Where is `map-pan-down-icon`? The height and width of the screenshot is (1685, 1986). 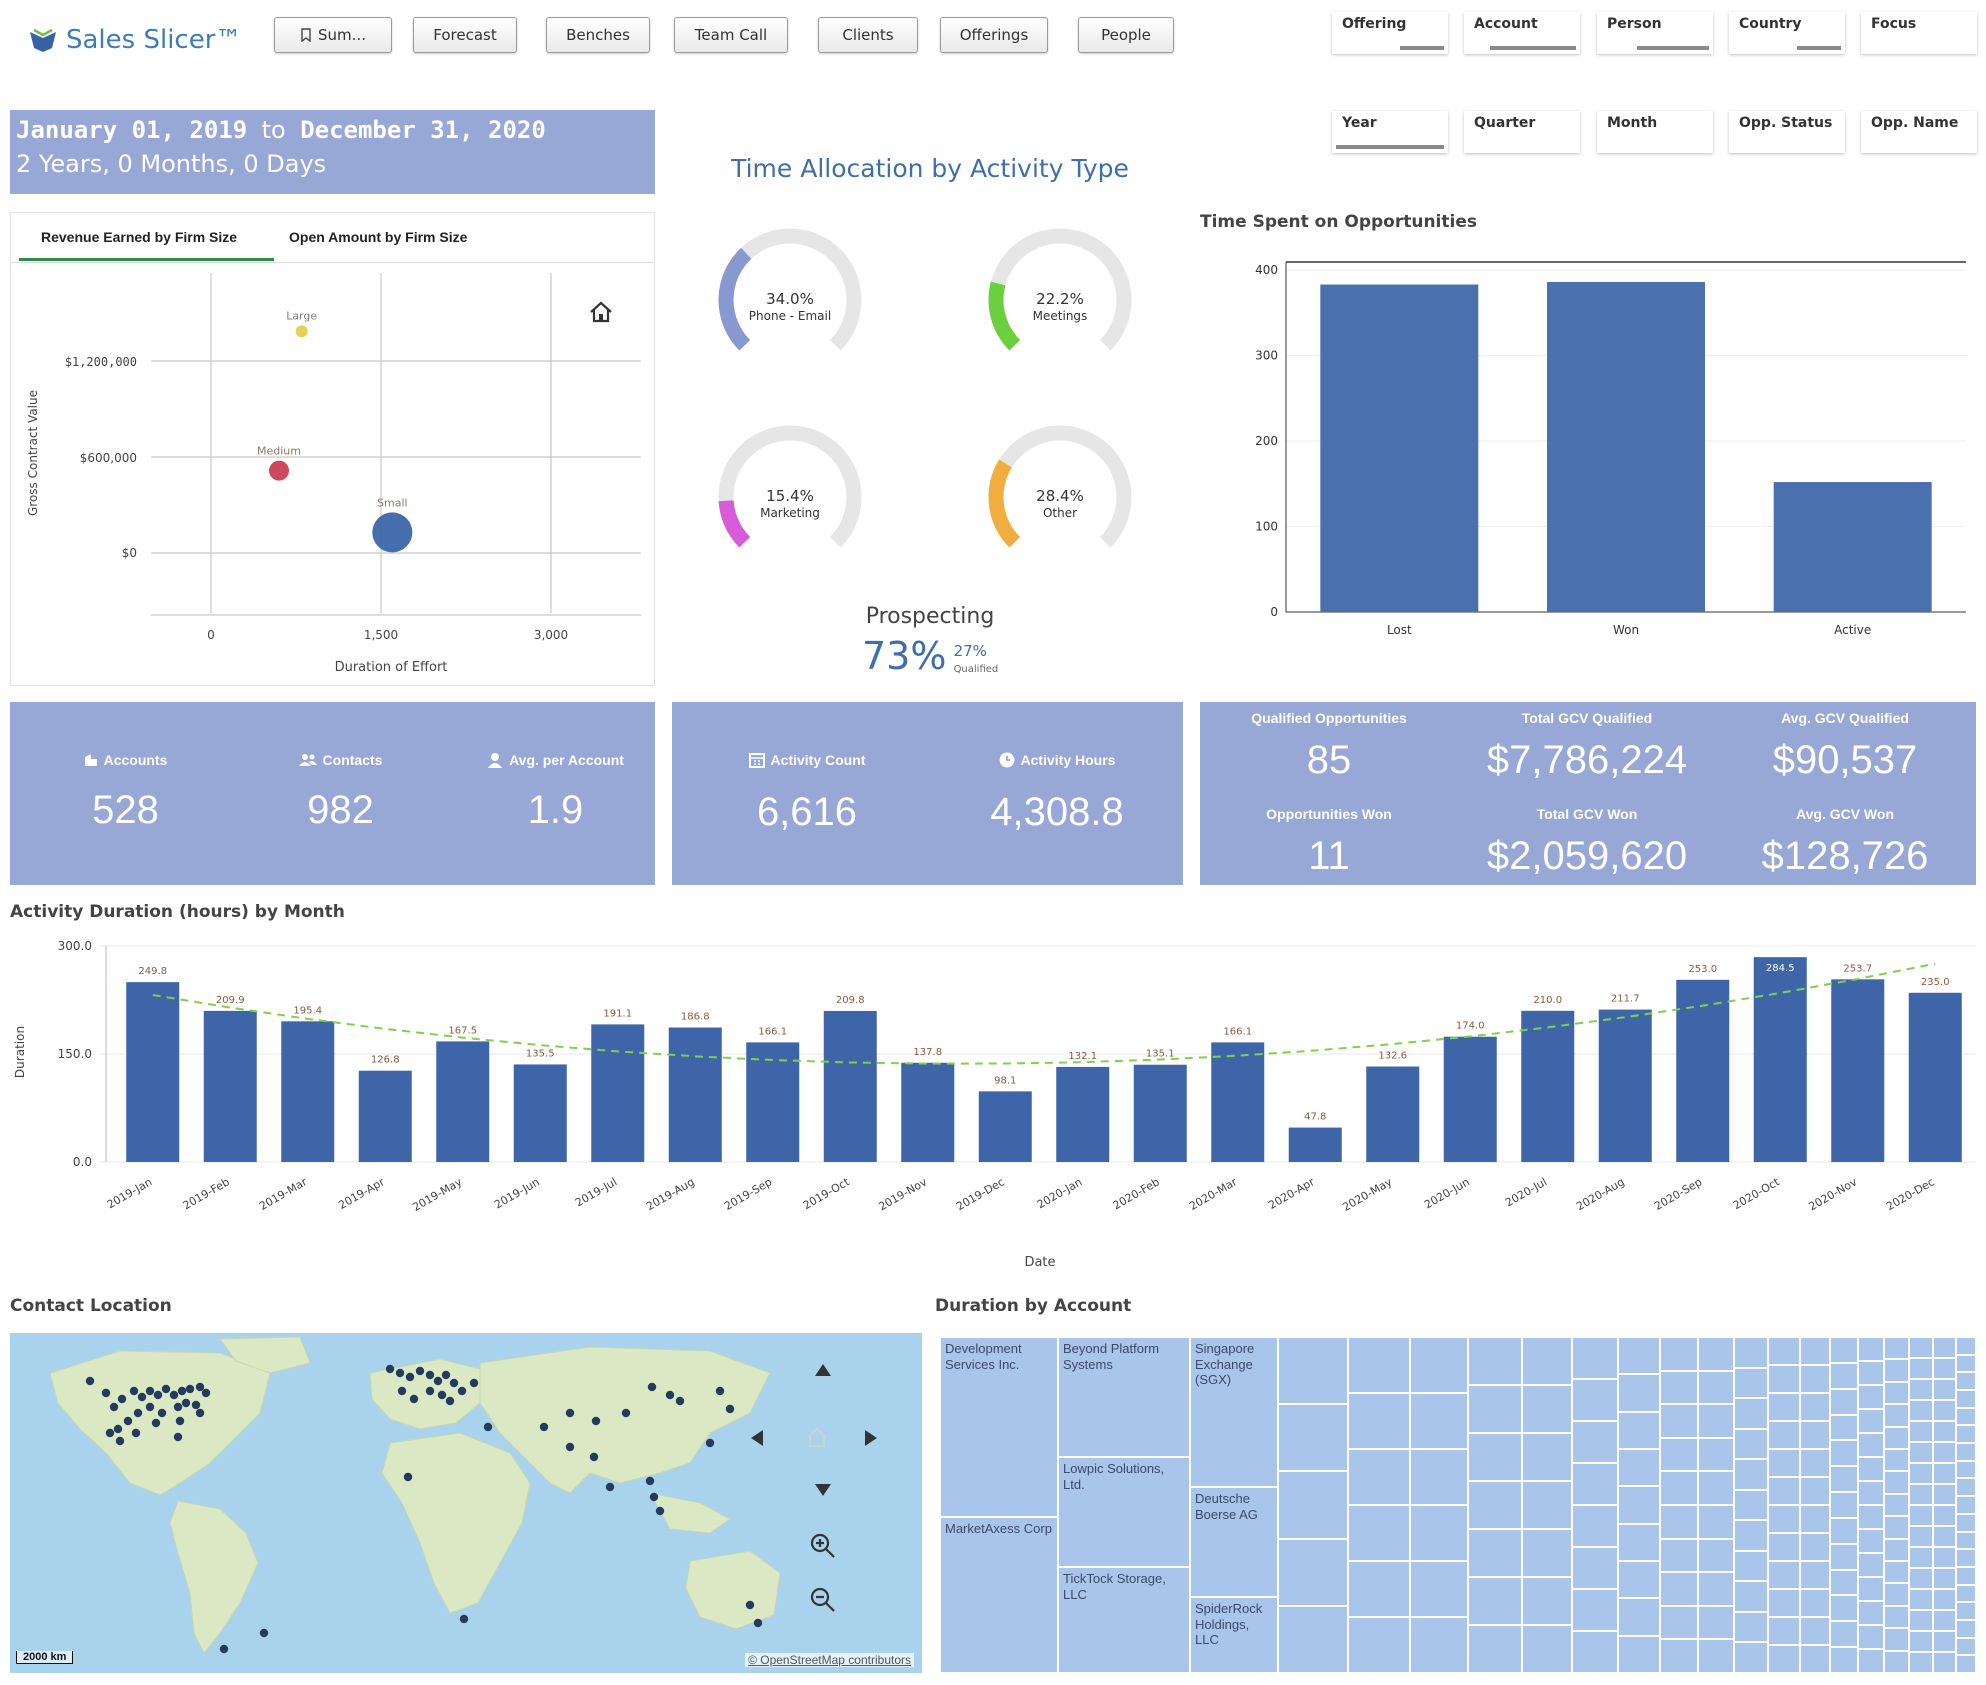 map-pan-down-icon is located at coordinates (823, 1492).